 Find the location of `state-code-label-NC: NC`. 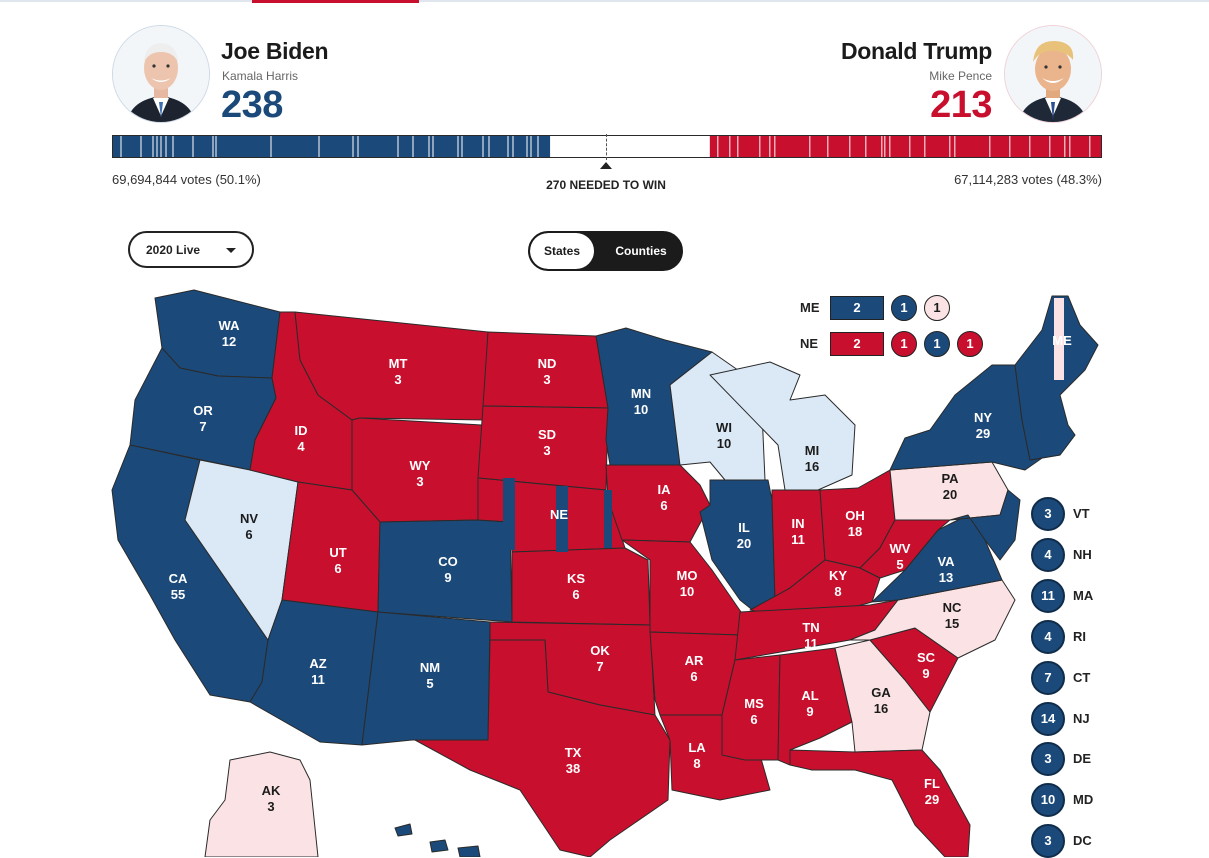

state-code-label-NC: NC is located at coordinates (952, 607).